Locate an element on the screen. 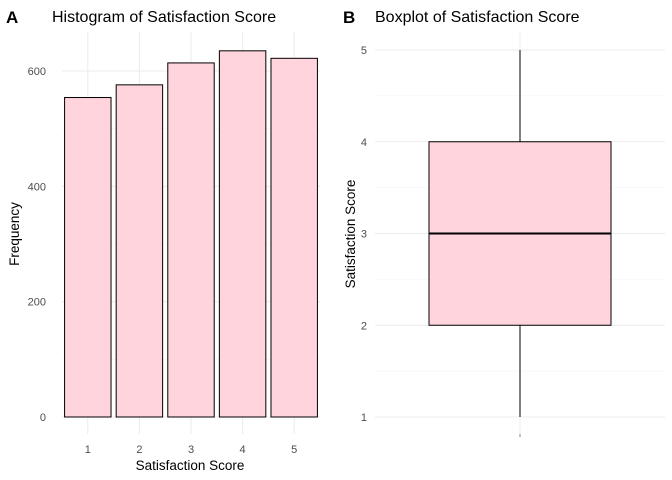 This screenshot has width=672, height=480. boxplot-y-tick-labels: 1 2 3 4 5 is located at coordinates (364, 234).